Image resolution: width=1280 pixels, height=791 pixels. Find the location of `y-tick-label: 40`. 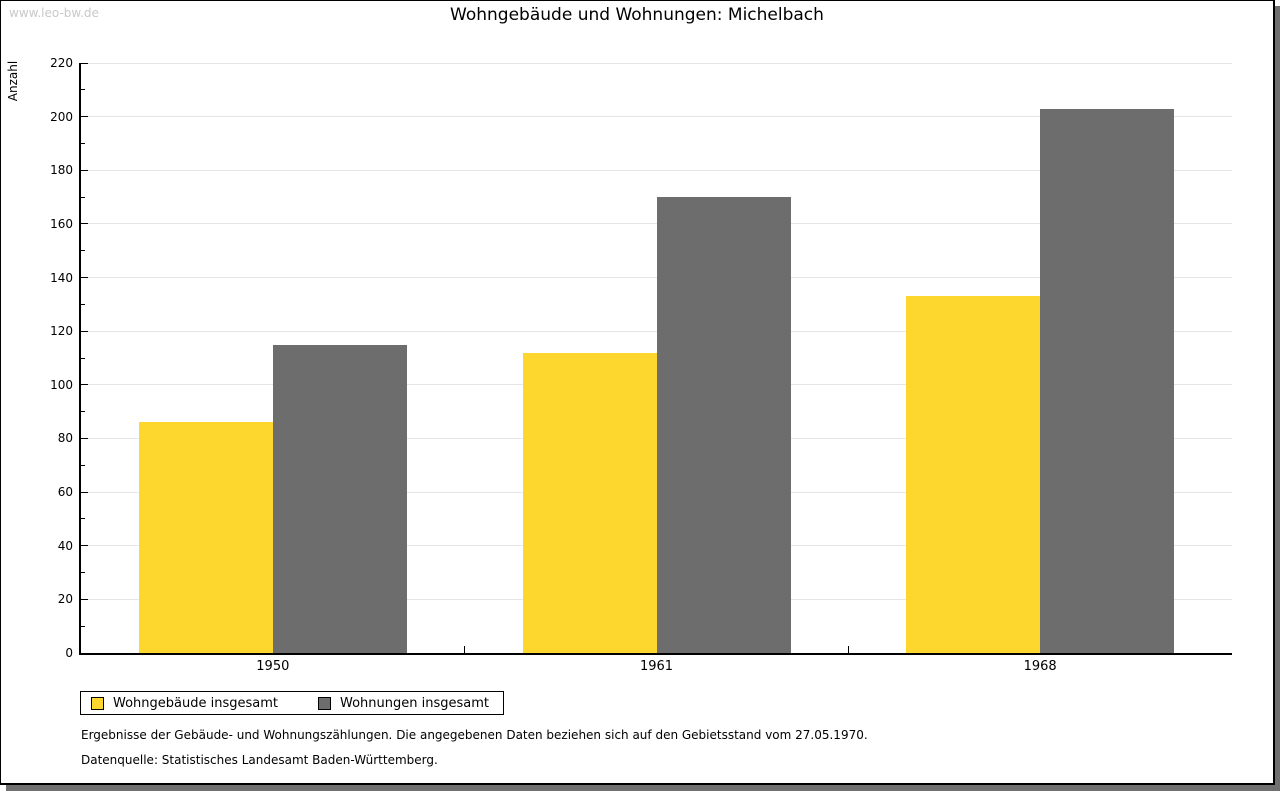

y-tick-label: 40 is located at coordinates (65, 545).